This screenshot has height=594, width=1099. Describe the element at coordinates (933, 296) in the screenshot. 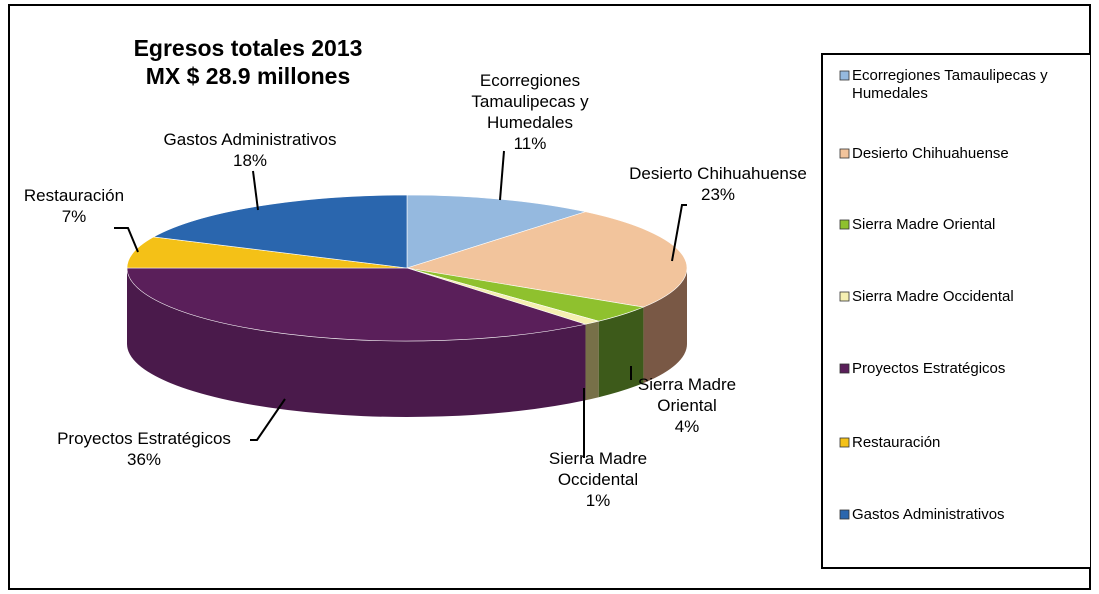

I see `legend-label-3: Sierra Madre Occidental` at that location.